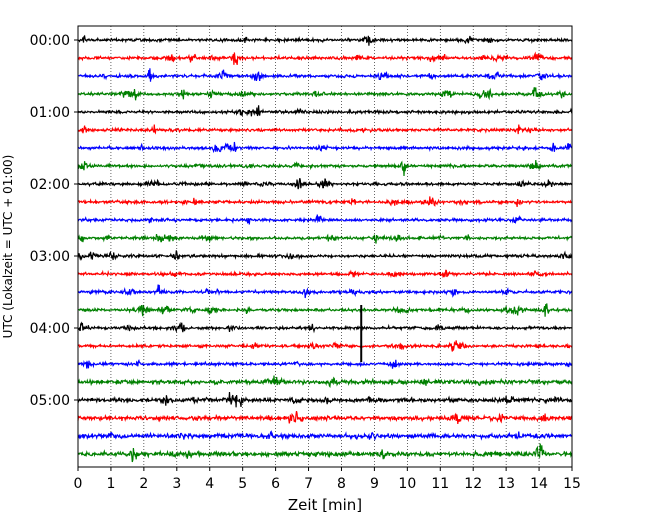 The image size is (650, 520). I want to click on x-tick-label: 1, so click(110, 484).